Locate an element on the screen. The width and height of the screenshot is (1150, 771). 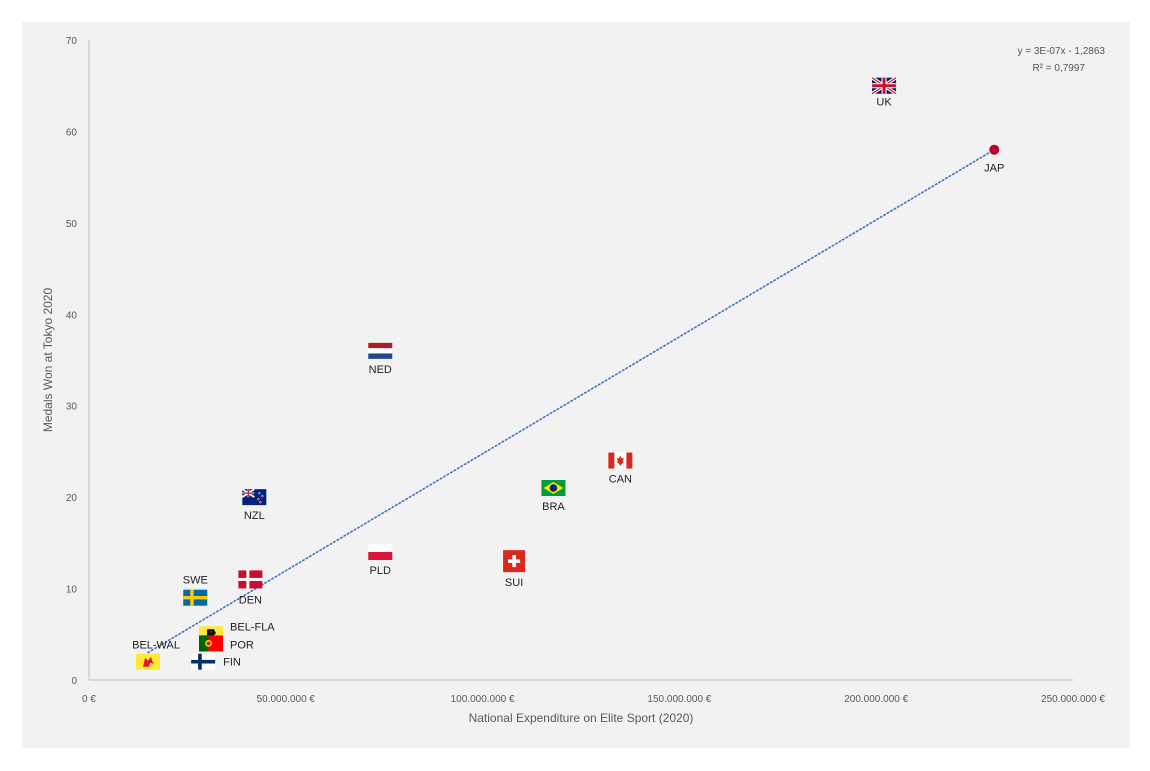
data-point: JAP is located at coordinates (994, 159).